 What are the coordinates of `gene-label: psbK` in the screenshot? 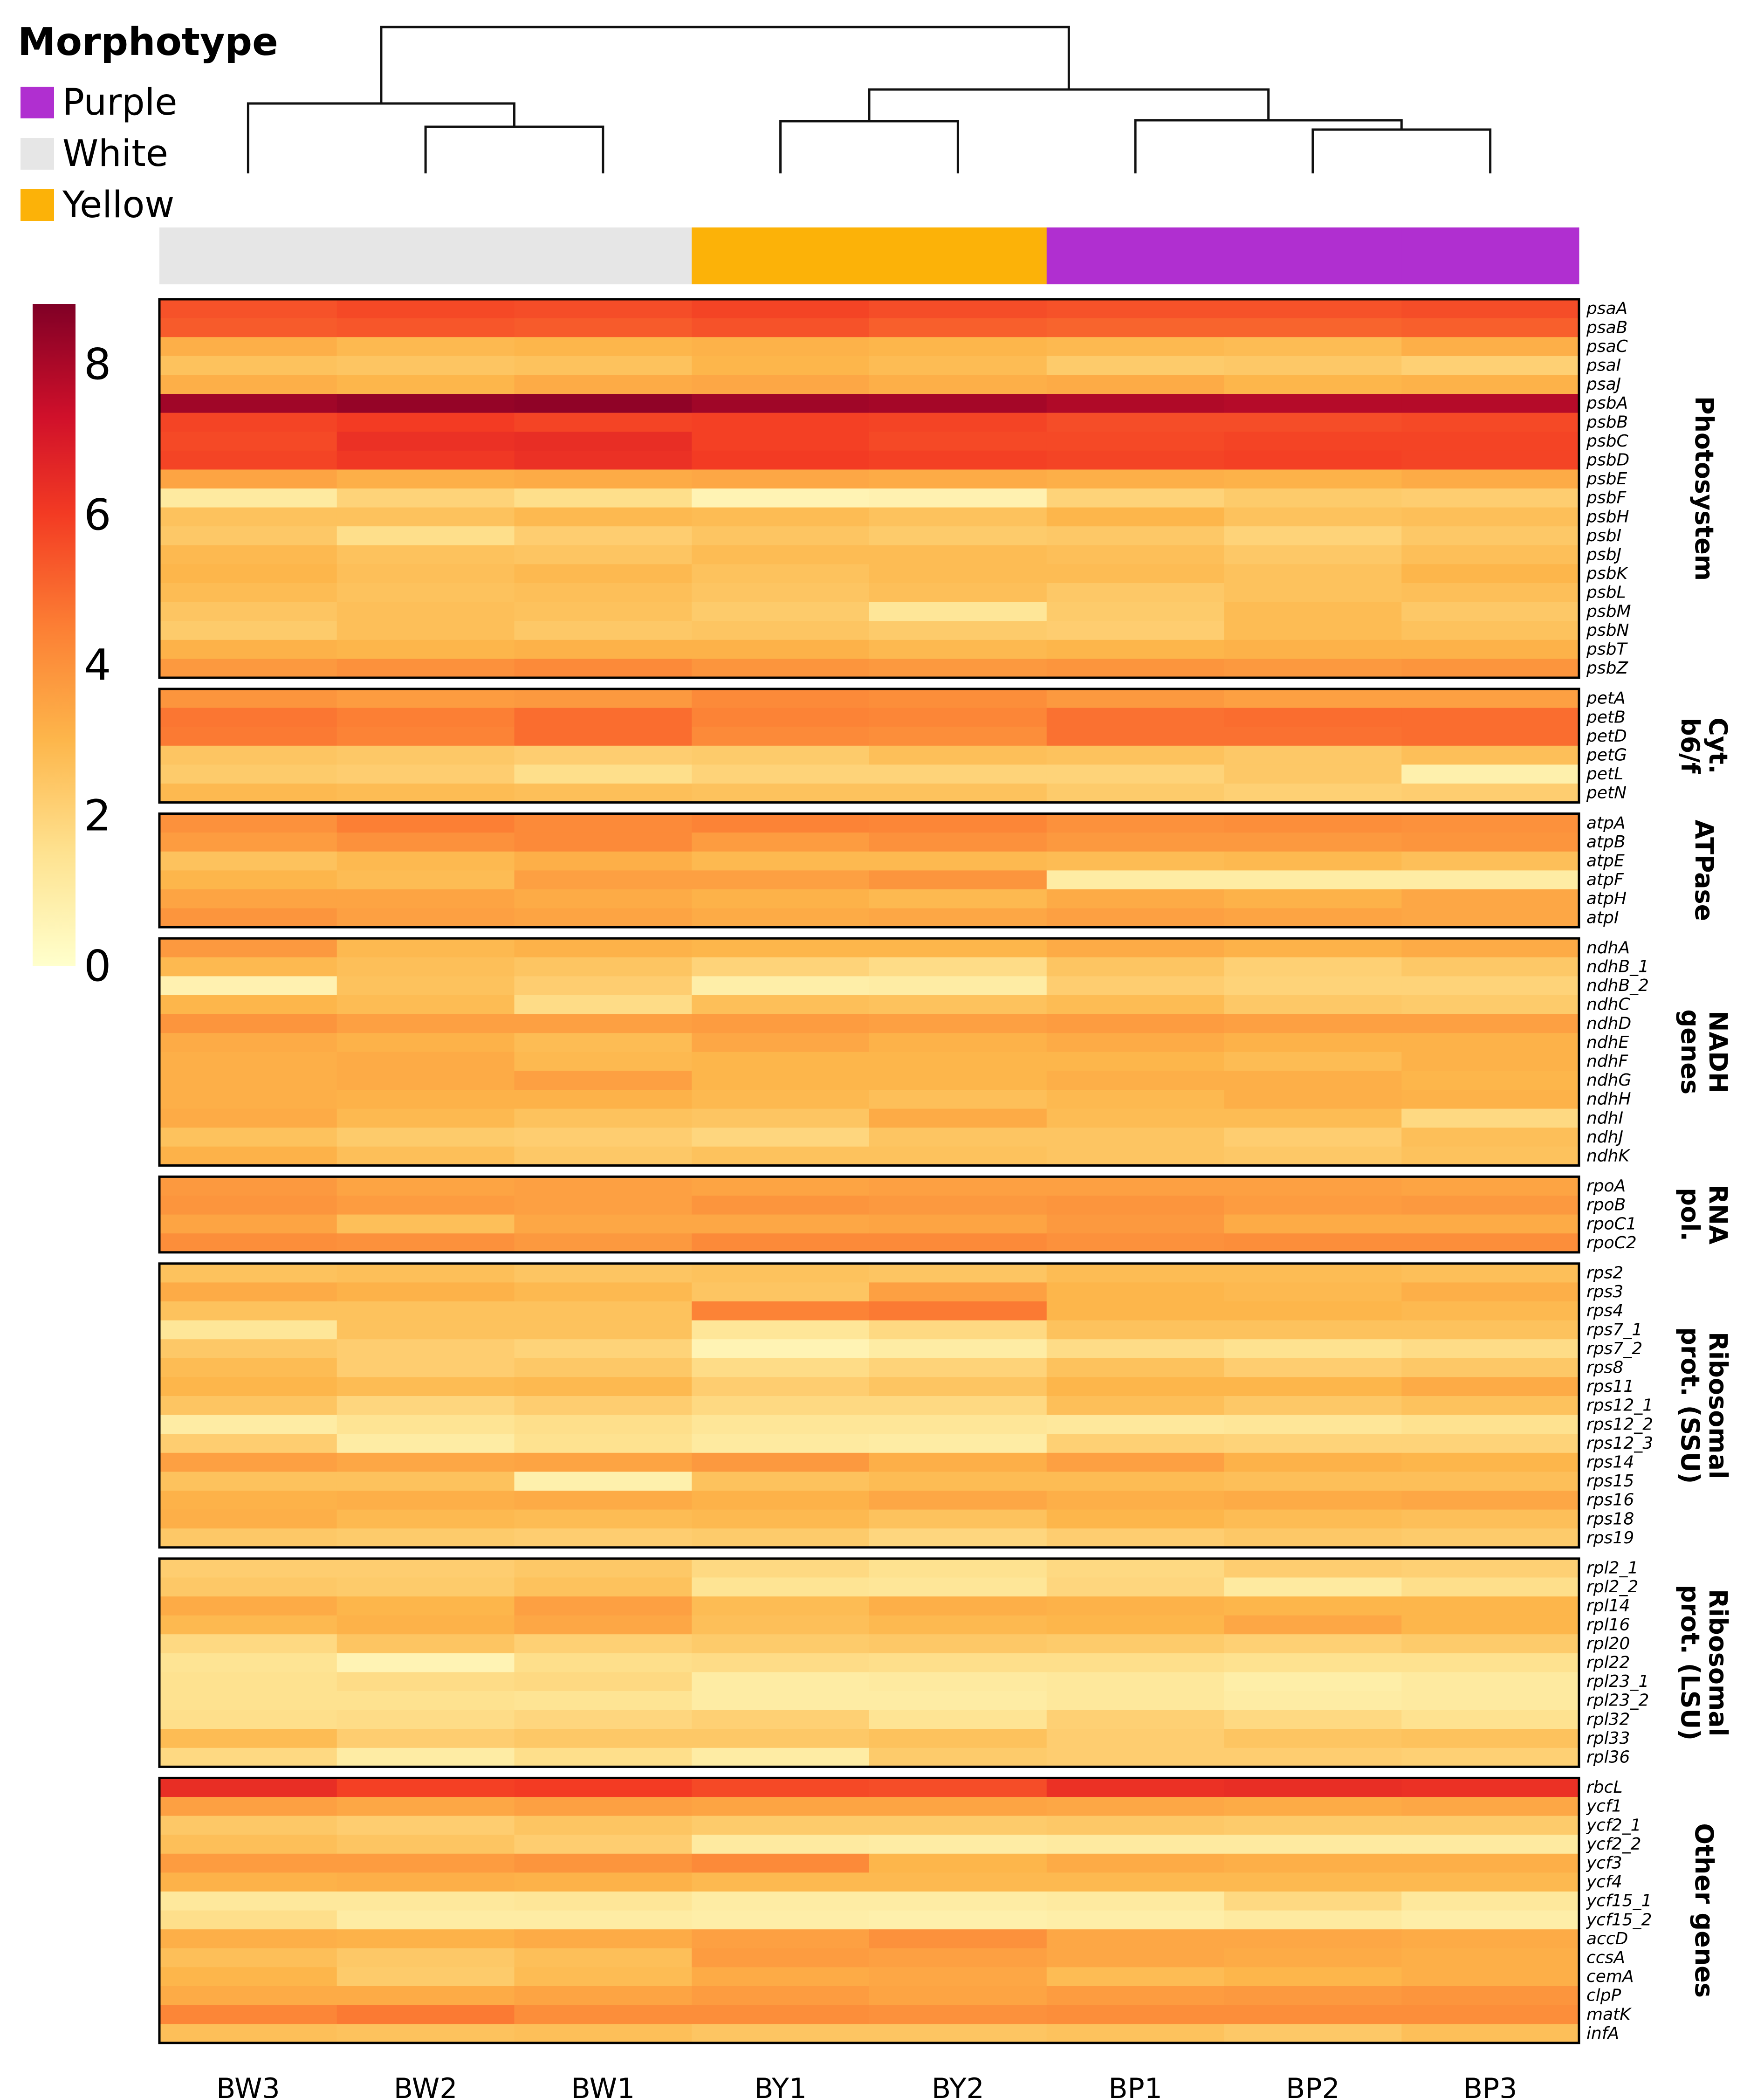 It's located at (1607, 573).